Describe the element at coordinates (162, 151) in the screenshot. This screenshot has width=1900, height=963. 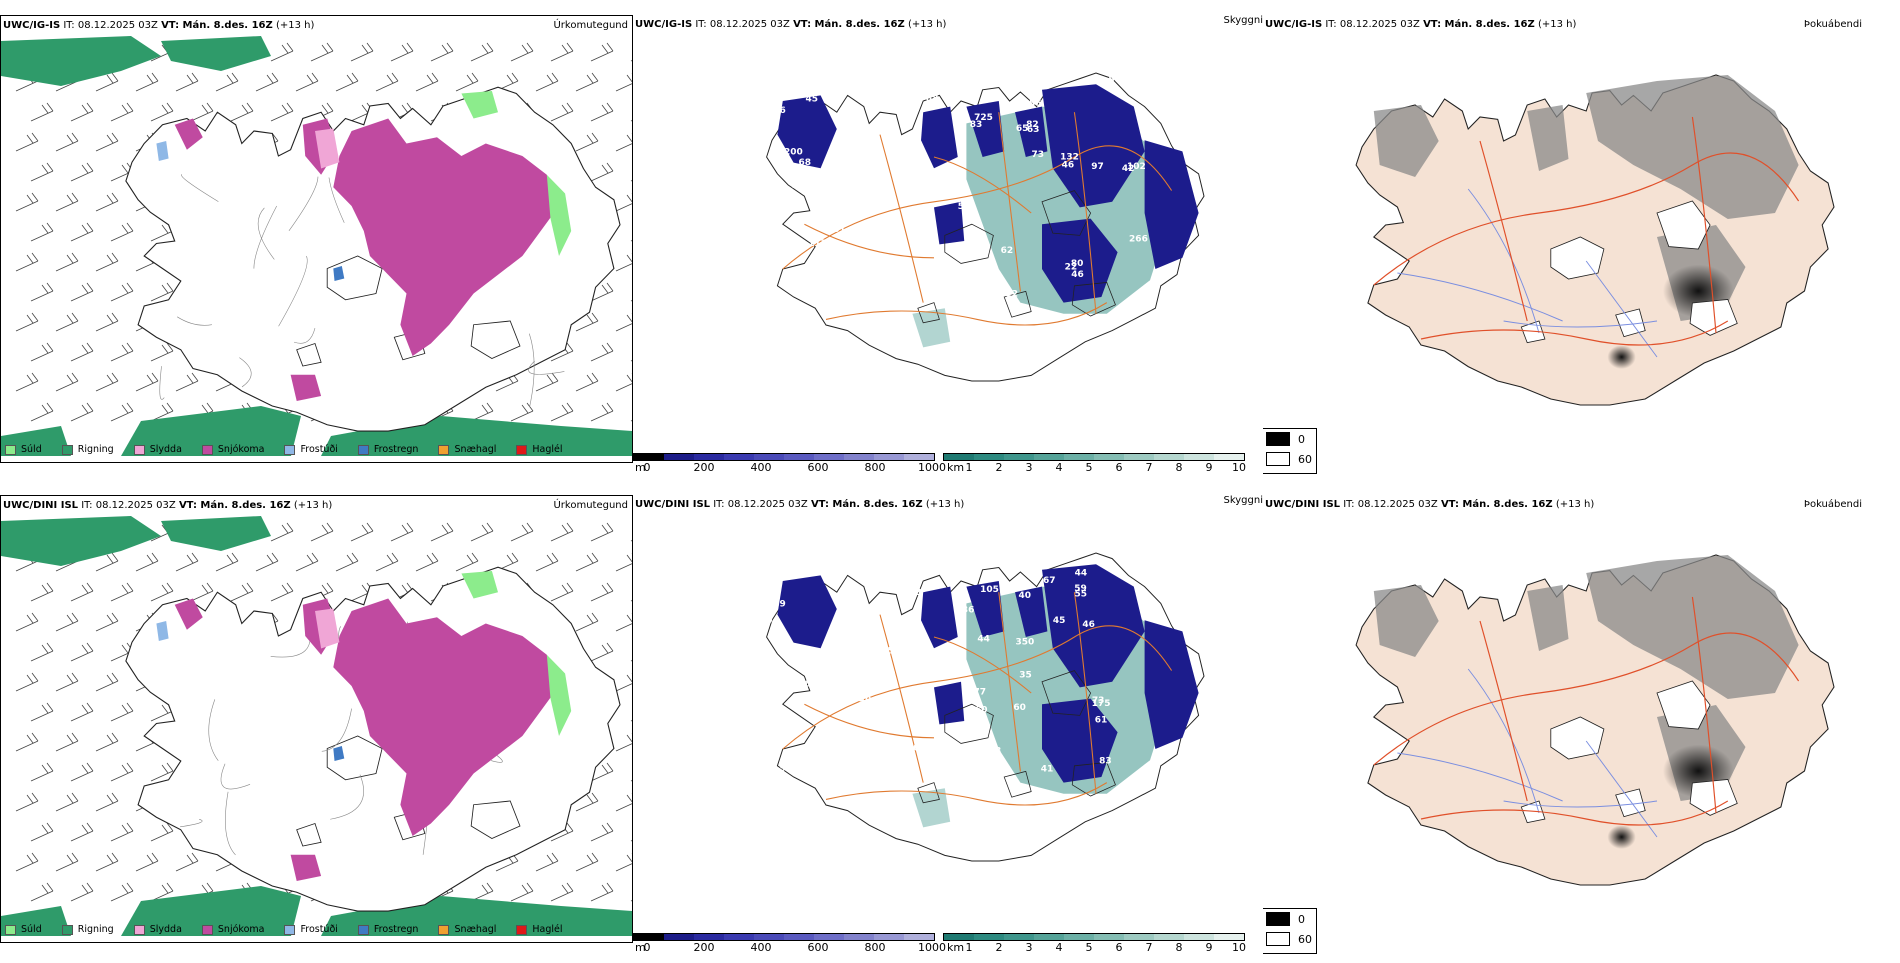
I see `frost-drizzle-area` at that location.